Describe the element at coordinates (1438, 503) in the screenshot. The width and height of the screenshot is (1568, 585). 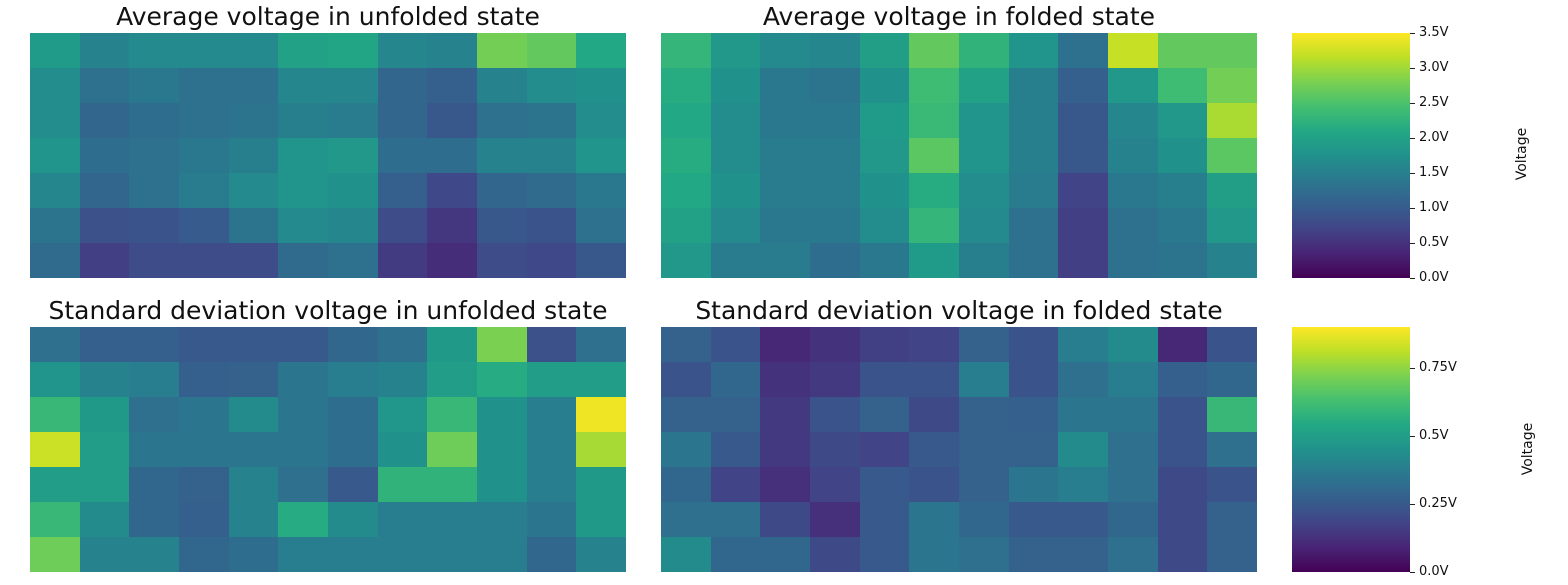
I see `colorbar-tick-label: 0.25V` at that location.